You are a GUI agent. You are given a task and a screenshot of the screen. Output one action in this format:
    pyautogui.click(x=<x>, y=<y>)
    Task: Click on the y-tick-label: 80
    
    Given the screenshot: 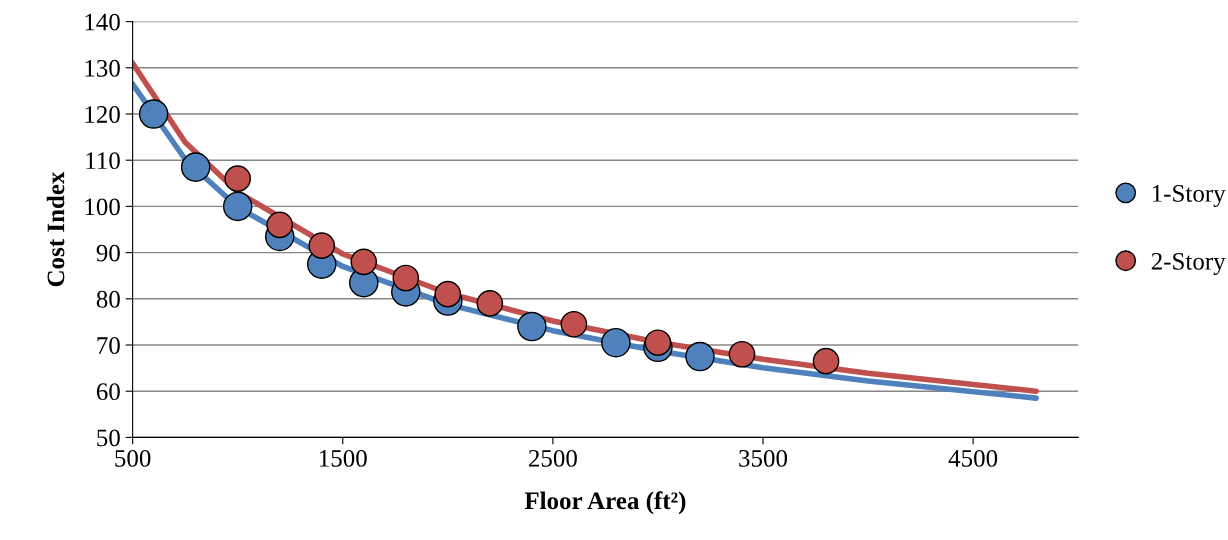 What is the action you would take?
    pyautogui.click(x=108, y=299)
    